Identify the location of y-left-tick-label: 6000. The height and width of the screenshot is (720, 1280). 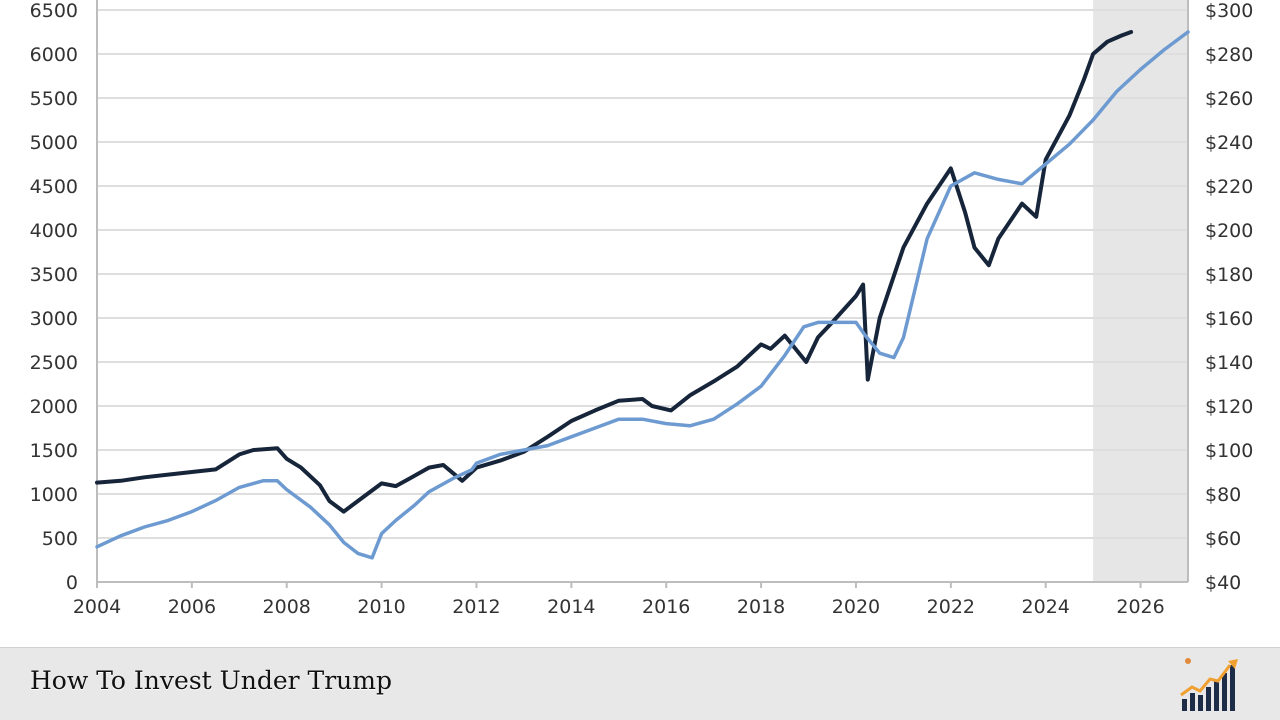
(54, 55).